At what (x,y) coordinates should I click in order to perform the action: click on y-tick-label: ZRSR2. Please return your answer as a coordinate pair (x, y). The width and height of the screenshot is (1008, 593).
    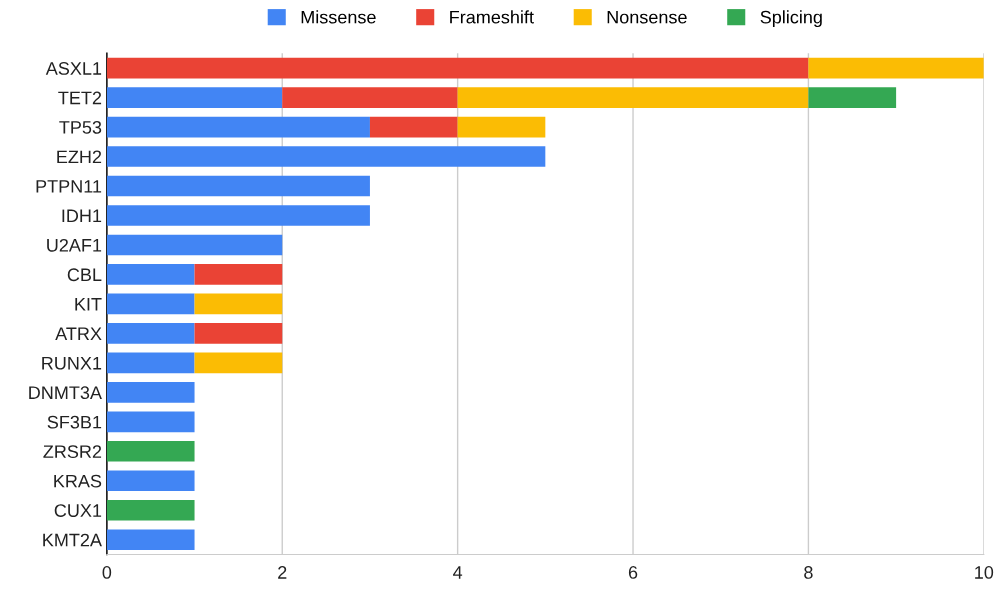
    Looking at the image, I should click on (72, 452).